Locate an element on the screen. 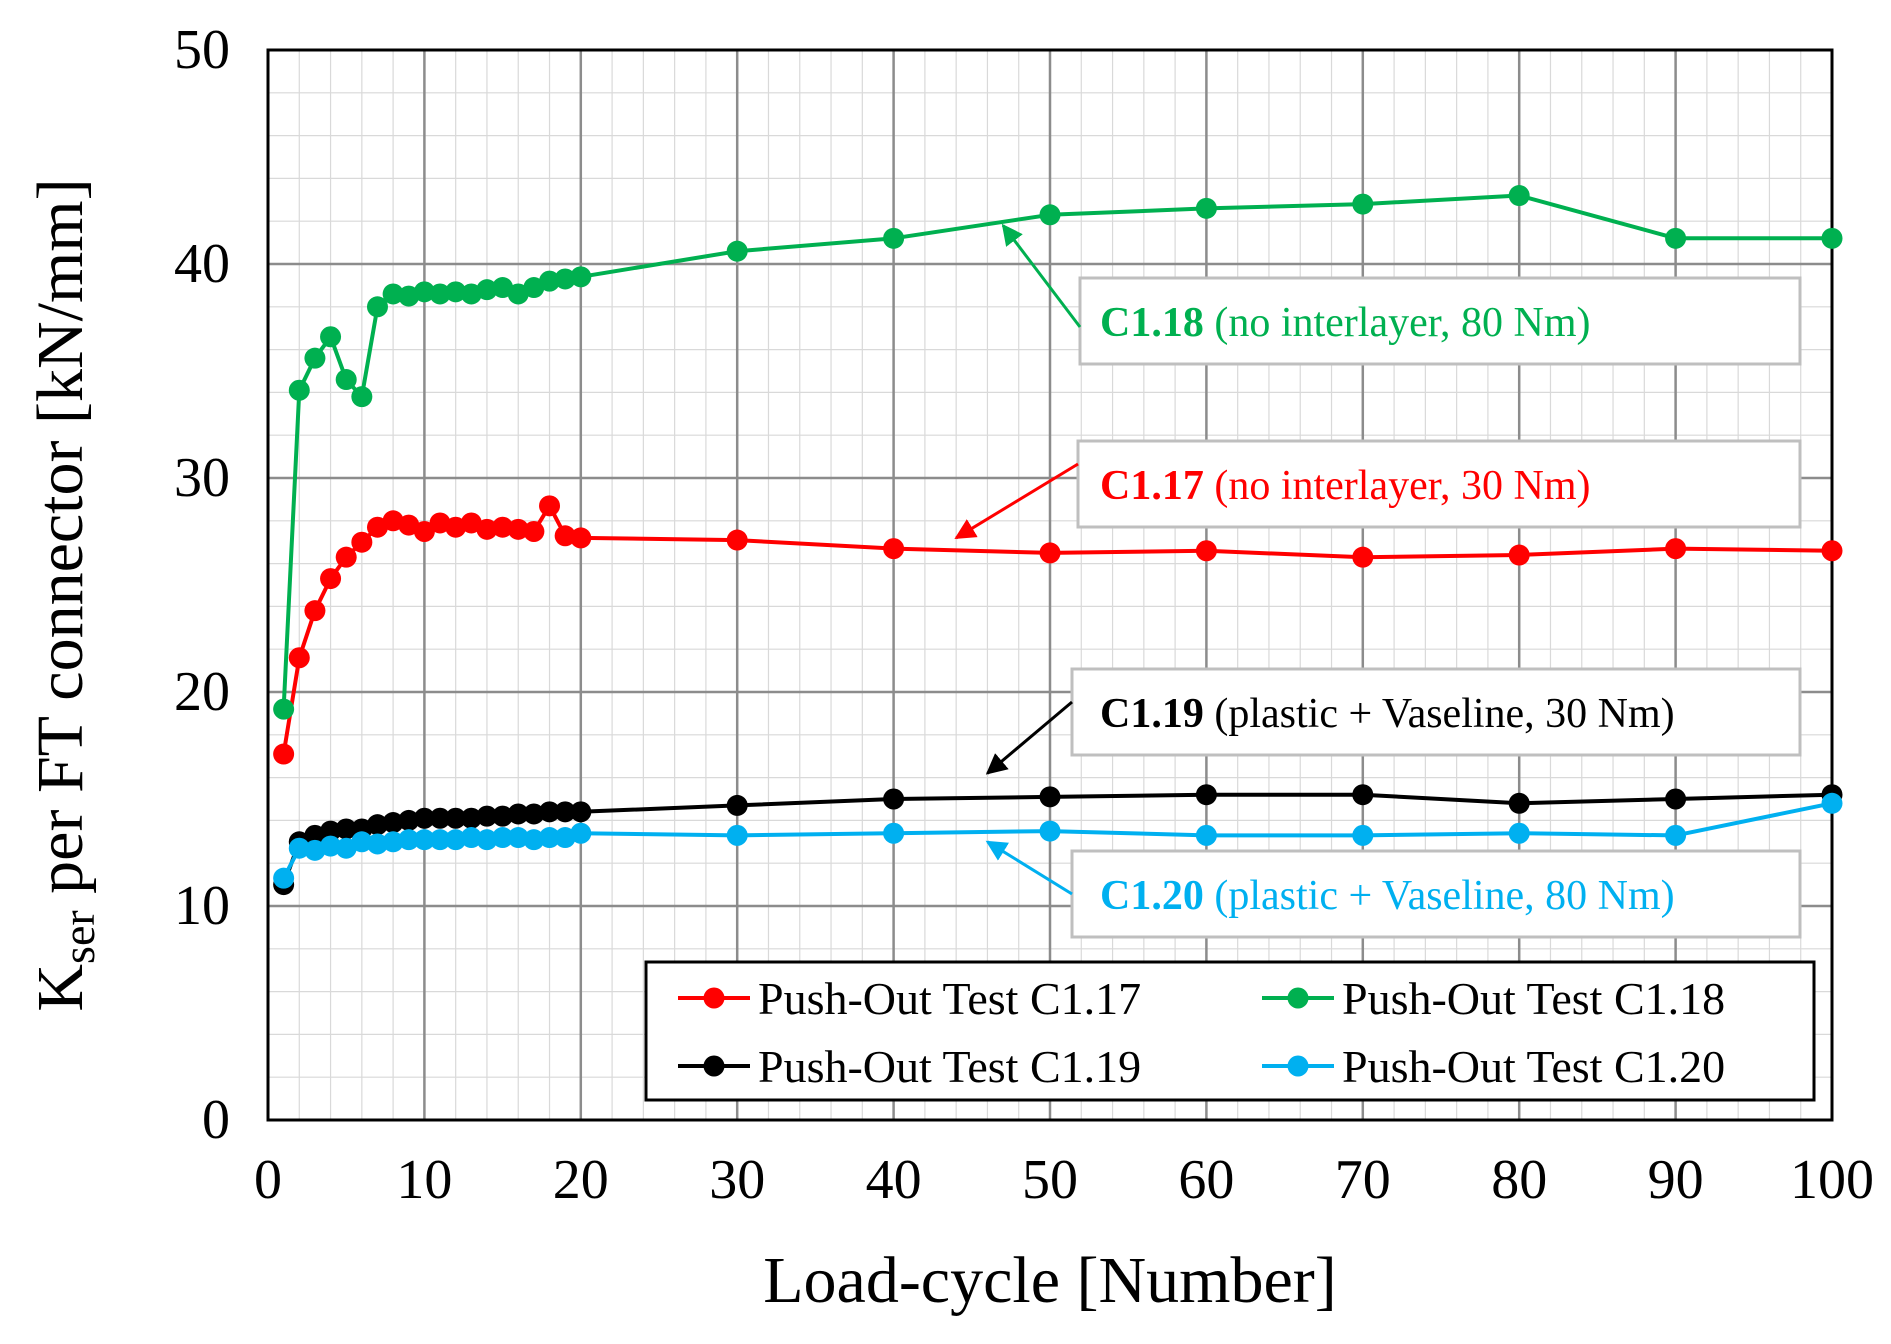 The image size is (1891, 1344). legend-box is located at coordinates (1230, 1031).